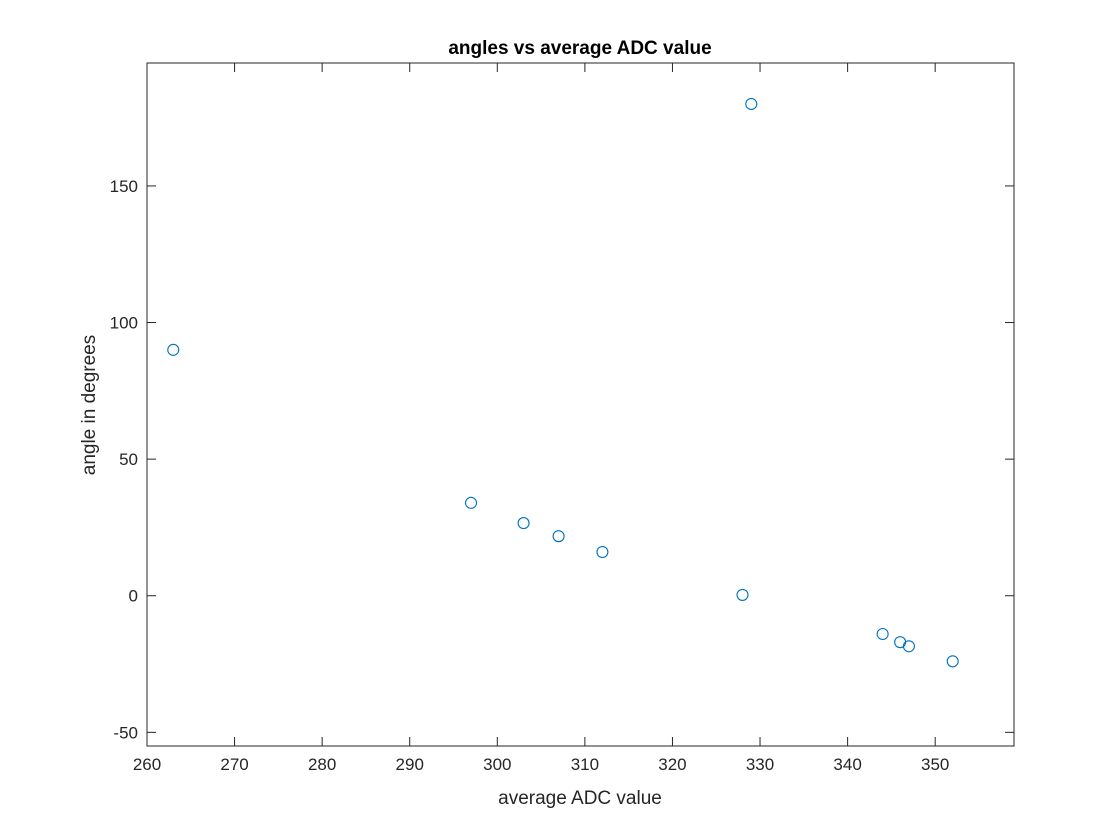  I want to click on chart-title: angles vs average ADC value, so click(579, 48).